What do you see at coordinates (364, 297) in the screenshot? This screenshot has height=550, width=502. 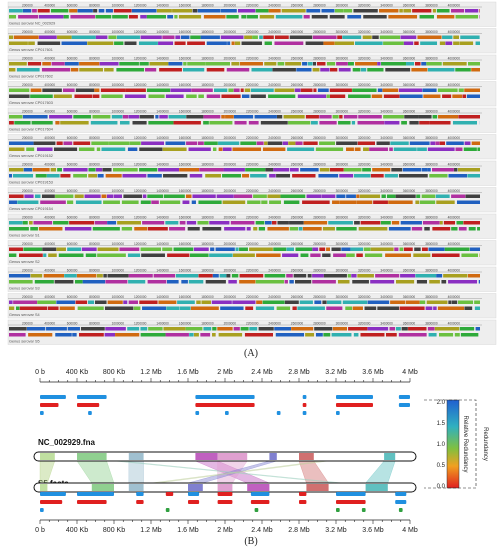 I see `ruler-tick-label: 3200000` at bounding box center [364, 297].